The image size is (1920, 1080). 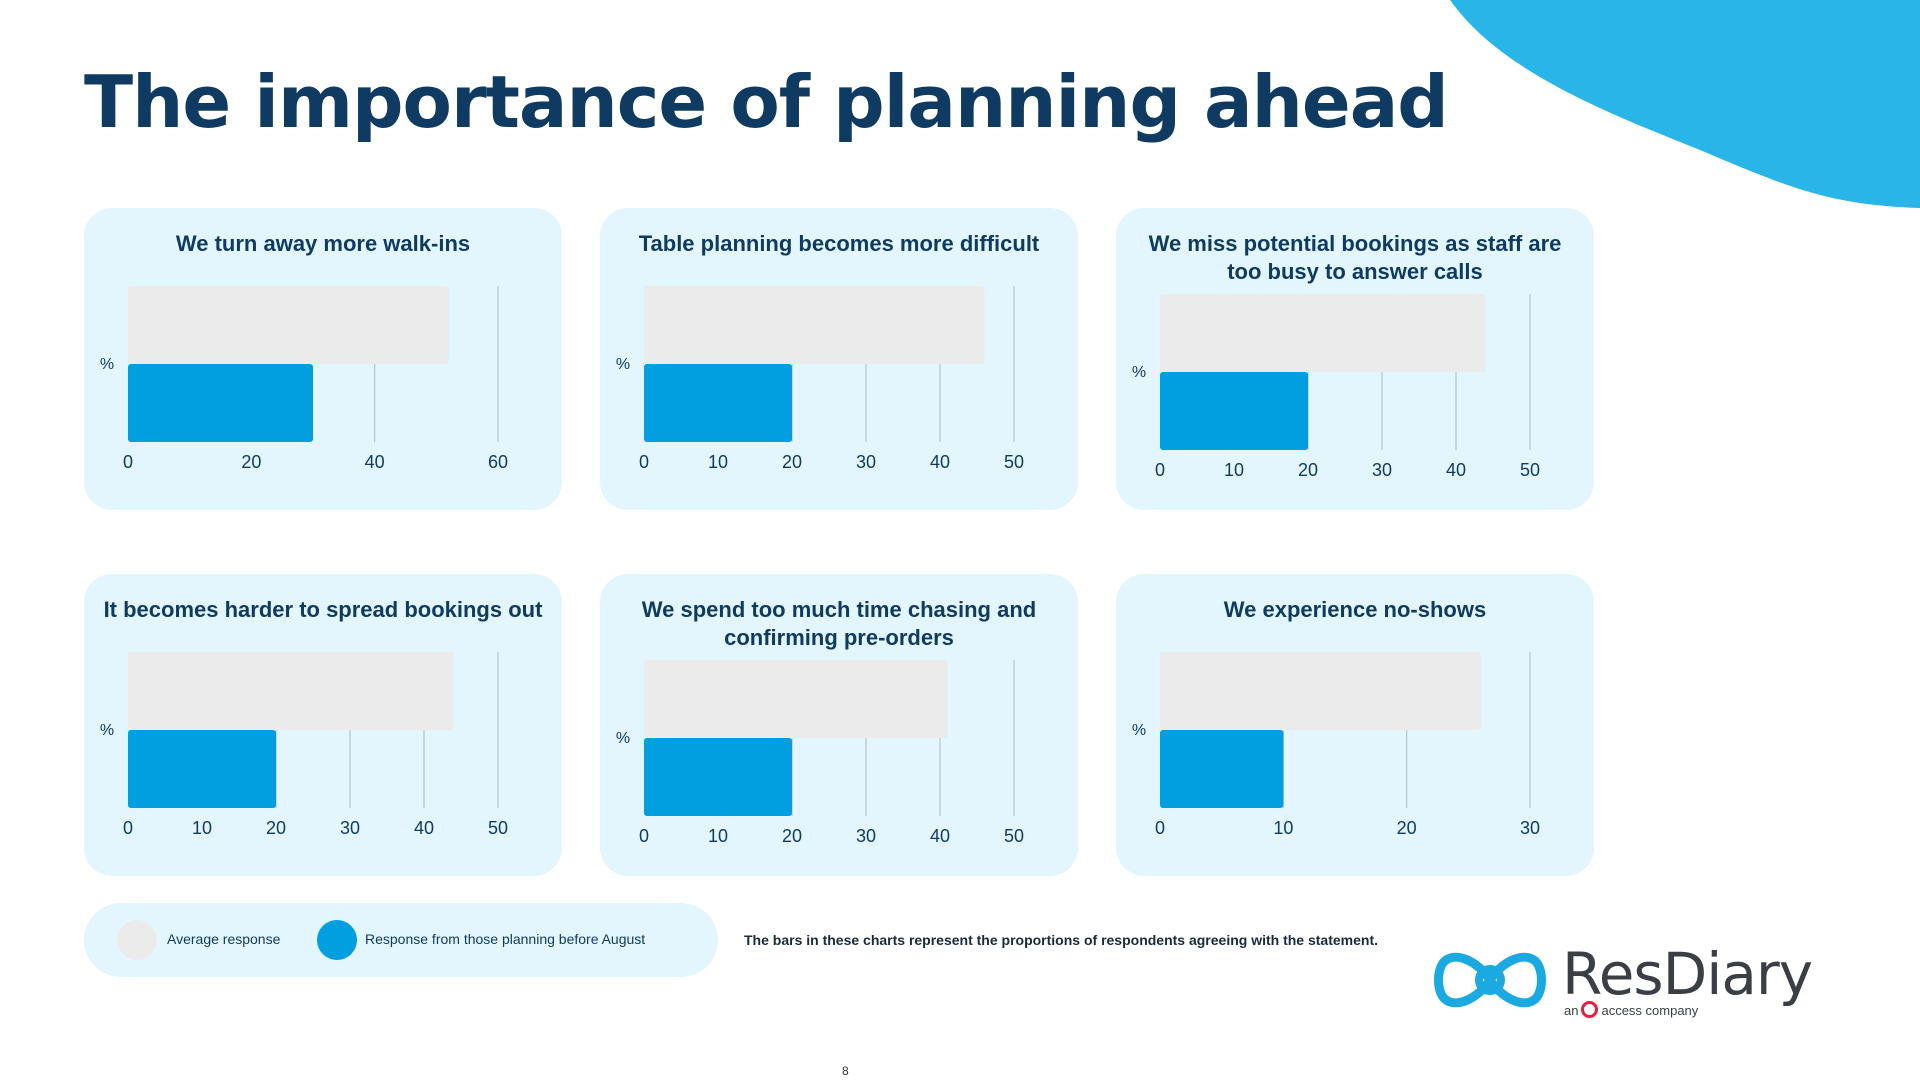 What do you see at coordinates (498, 462) in the screenshot?
I see `x-tick-label: 60` at bounding box center [498, 462].